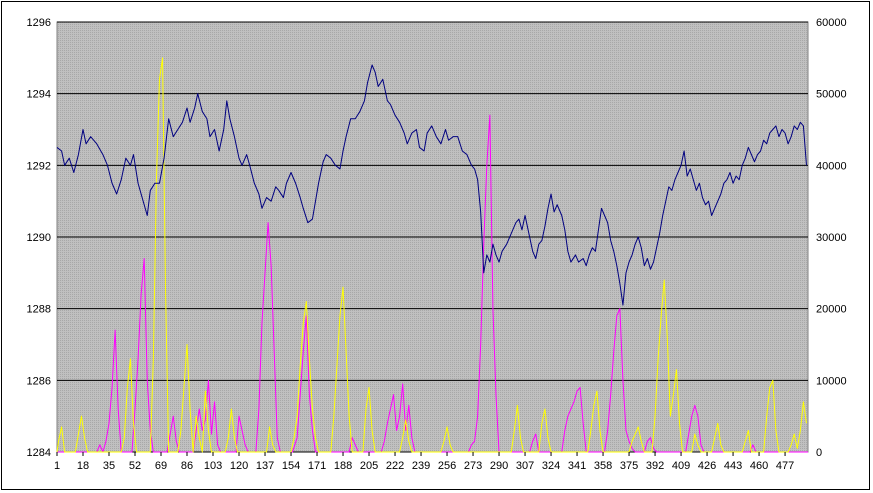 Image resolution: width=873 pixels, height=493 pixels. What do you see at coordinates (603, 466) in the screenshot?
I see `x-tick-label: 358` at bounding box center [603, 466].